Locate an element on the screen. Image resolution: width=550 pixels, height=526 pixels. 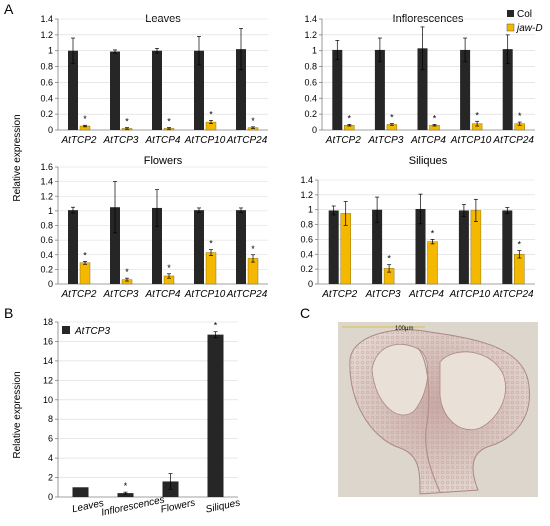
bar-jaw-d-attcp2 is located at coordinates (85, 273).